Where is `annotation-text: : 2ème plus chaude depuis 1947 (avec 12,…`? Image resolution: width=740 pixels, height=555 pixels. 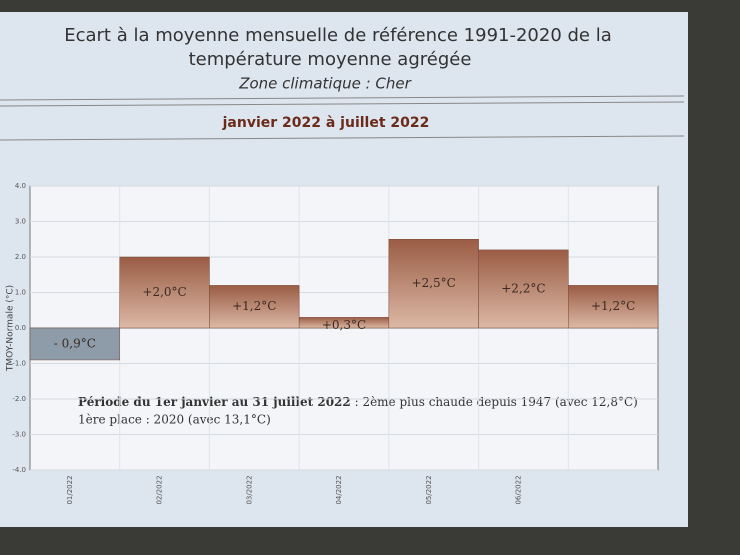
annotation-text: : 2ème plus chaude depuis 1947 (avec 12,… is located at coordinates (494, 402).